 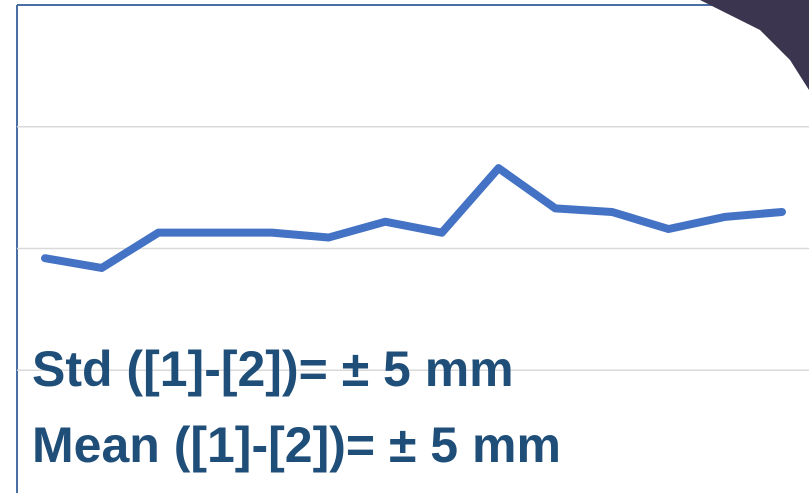 What do you see at coordinates (273, 369) in the screenshot?
I see `annotation: Std ([1]-[2])= ± 5 mm` at bounding box center [273, 369].